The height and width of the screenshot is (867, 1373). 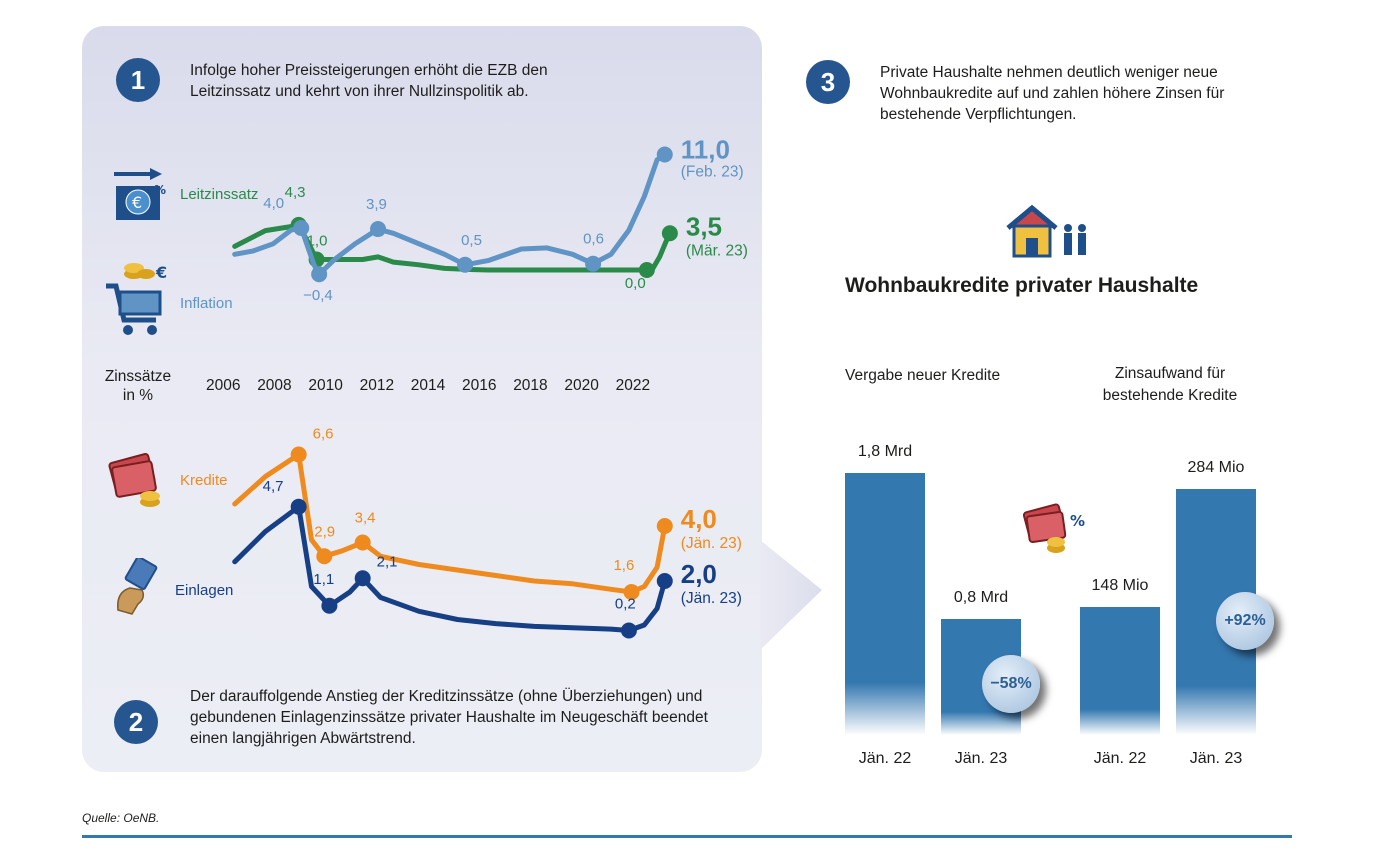 What do you see at coordinates (134, 480) in the screenshot?
I see `banknotes-coins-icon` at bounding box center [134, 480].